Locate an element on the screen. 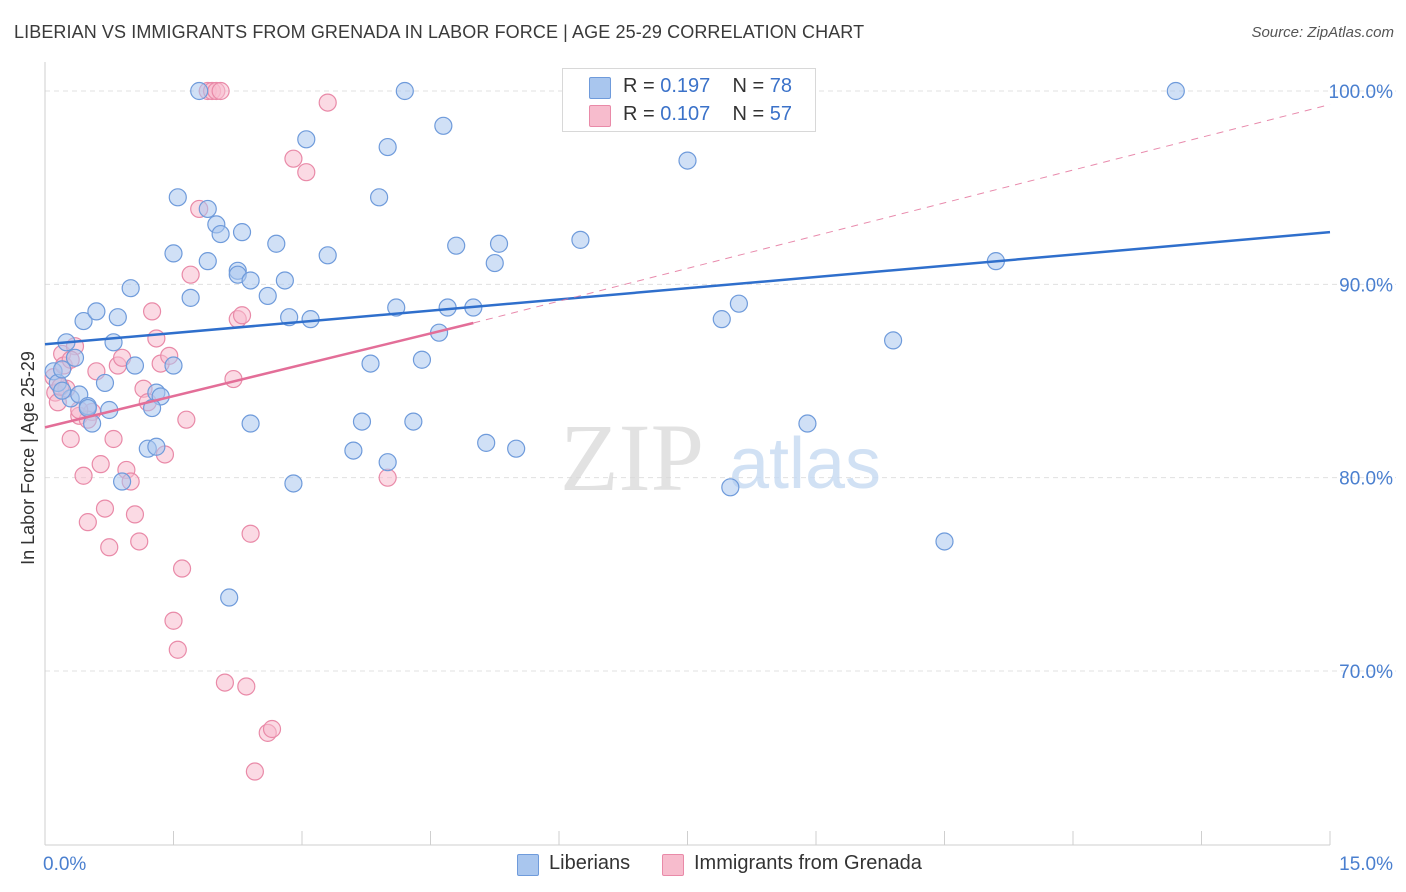  y-tick-label: 70.0% is located at coordinates (1366, 672).